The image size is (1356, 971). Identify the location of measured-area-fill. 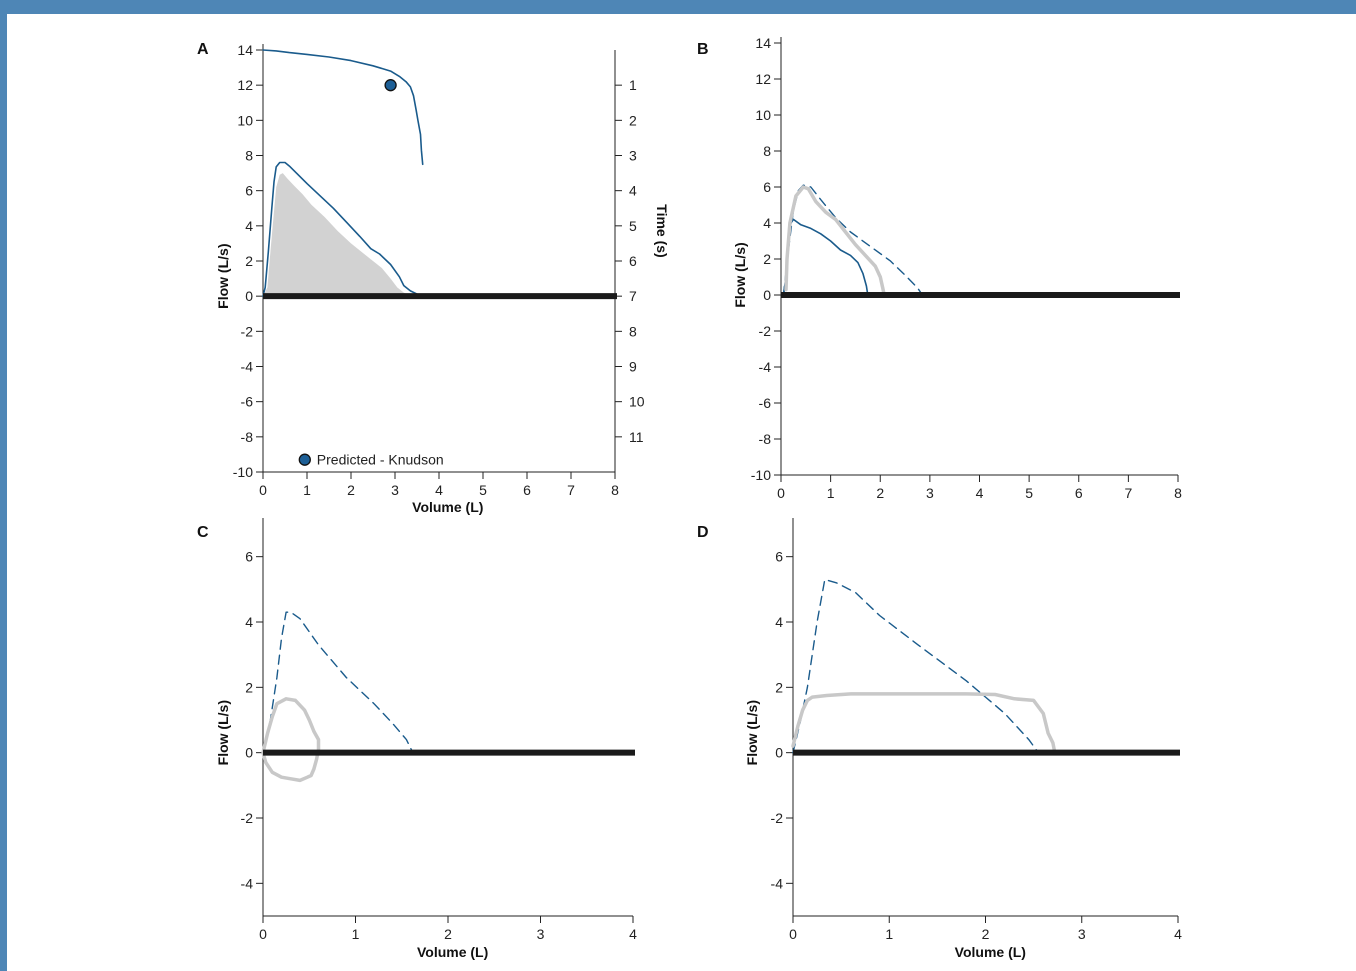
(338, 235).